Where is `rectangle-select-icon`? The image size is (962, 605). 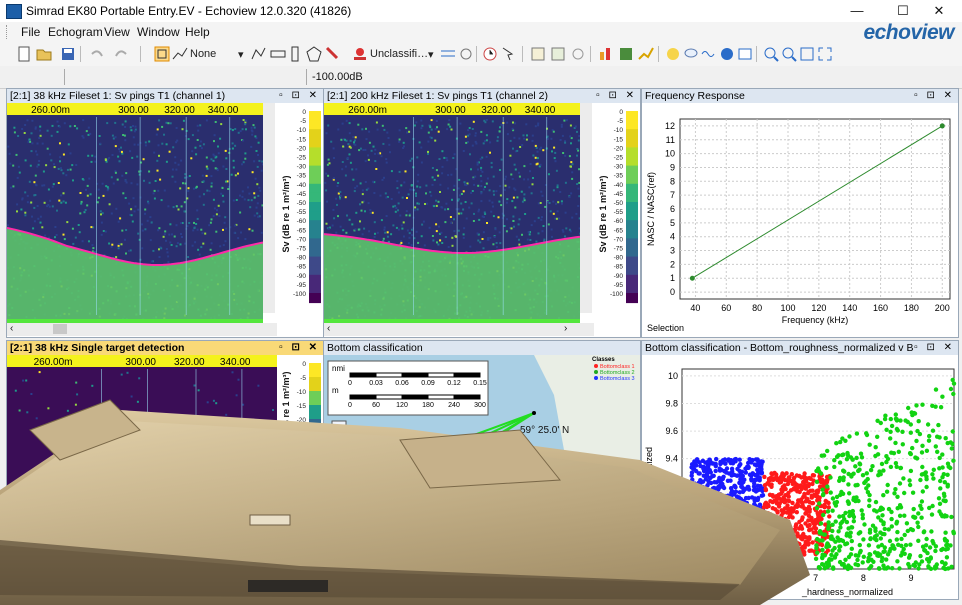
rectangle-select-icon is located at coordinates (162, 54).